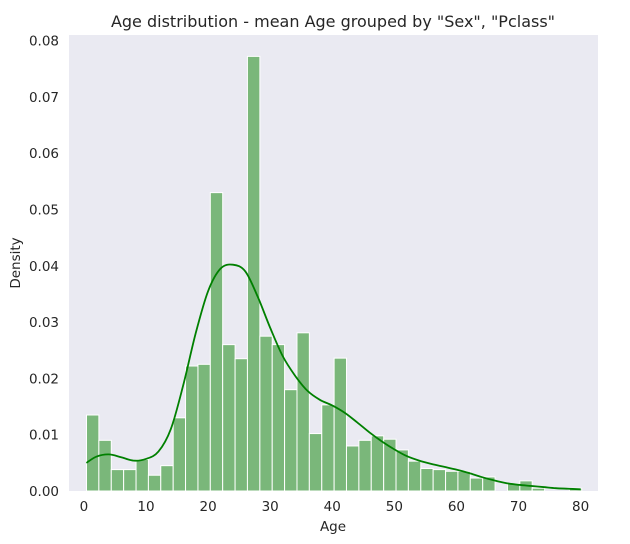 This screenshot has height=544, width=630. I want to click on x-tick-label: 0, so click(84, 507).